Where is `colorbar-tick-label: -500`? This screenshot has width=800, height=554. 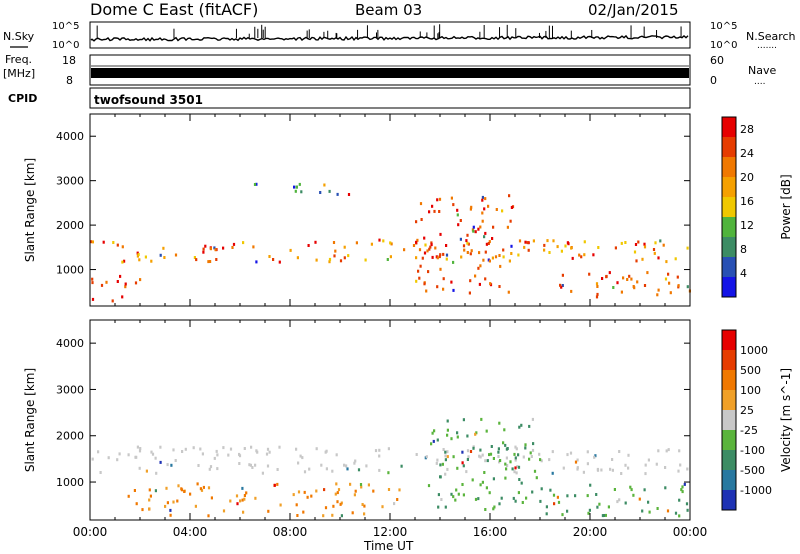
colorbar-tick-label: -500 is located at coordinates (752, 470).